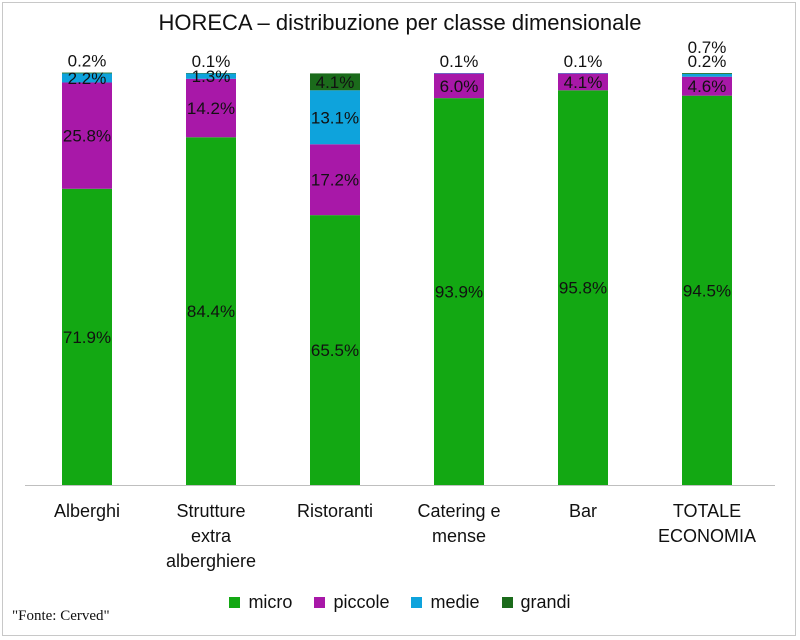 The width and height of the screenshot is (800, 640). I want to click on legend-label-piccole: piccole, so click(361, 602).